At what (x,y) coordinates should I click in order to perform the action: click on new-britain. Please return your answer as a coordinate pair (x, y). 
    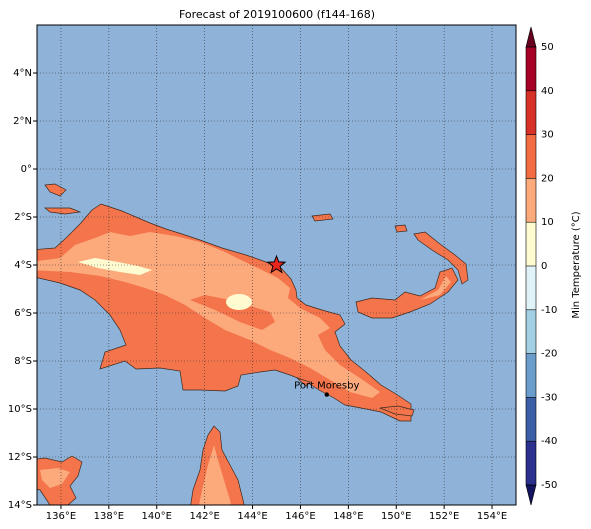
    Looking at the image, I should click on (407, 293).